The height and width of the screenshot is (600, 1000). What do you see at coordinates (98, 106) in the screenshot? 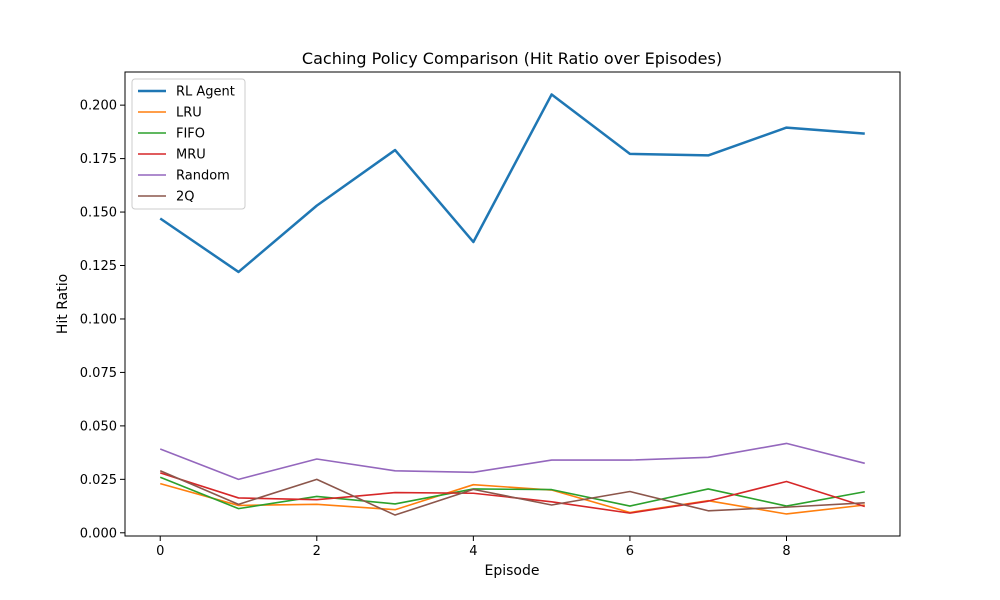
I see `y-tick-label: 0.200` at bounding box center [98, 106].